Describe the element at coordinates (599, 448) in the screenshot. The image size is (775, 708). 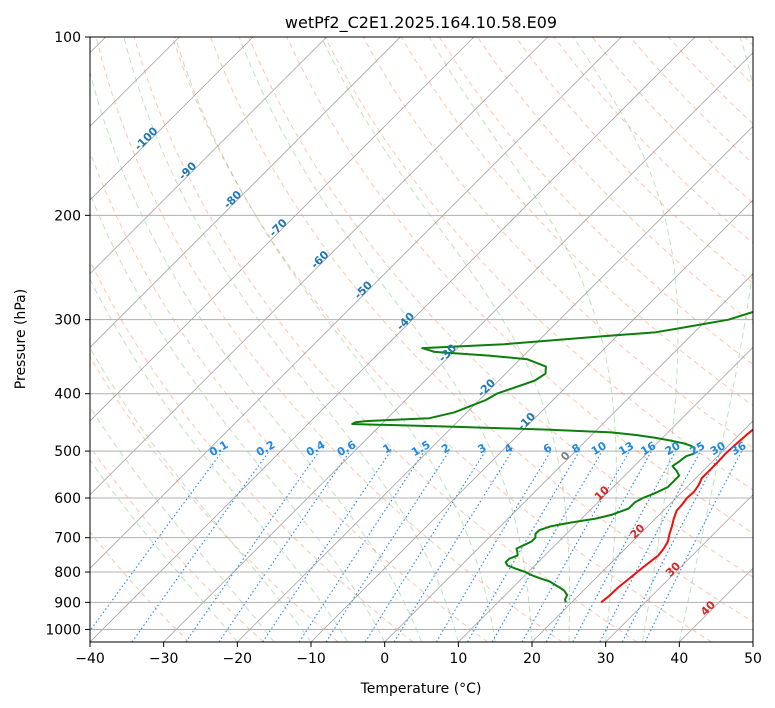
I see `mixing-ratio-label: 10` at that location.